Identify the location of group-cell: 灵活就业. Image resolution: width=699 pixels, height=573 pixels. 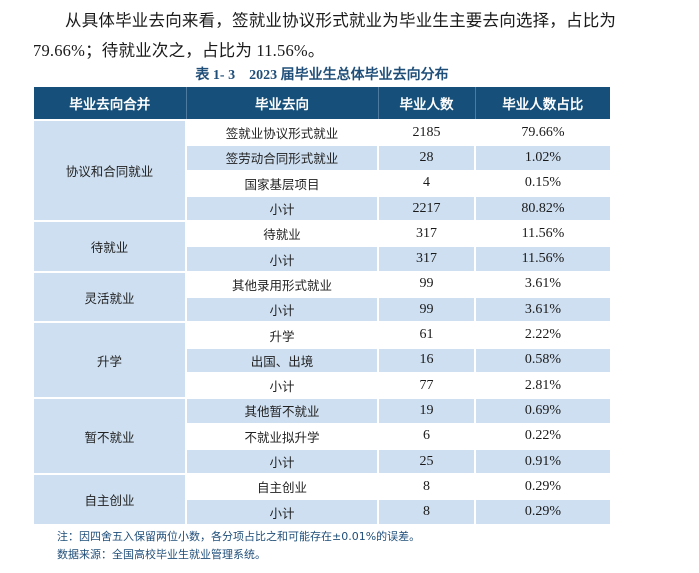
(110, 297).